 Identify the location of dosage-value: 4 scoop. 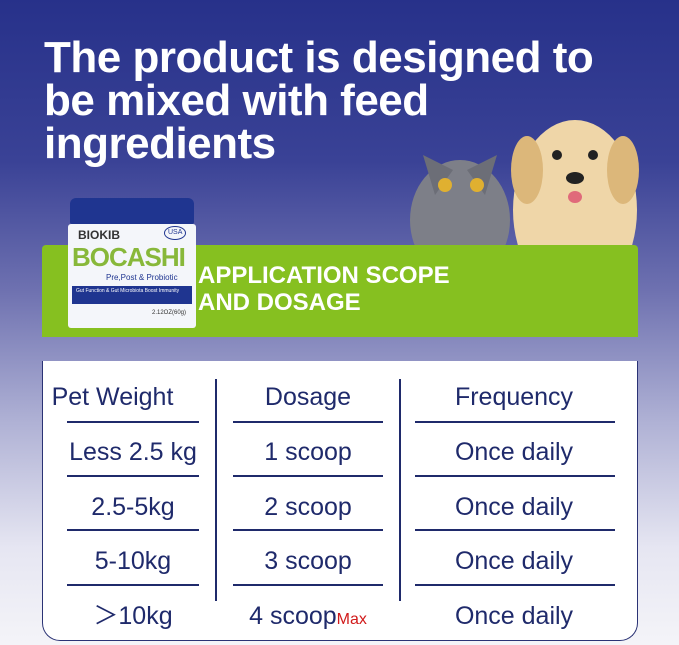
(293, 616).